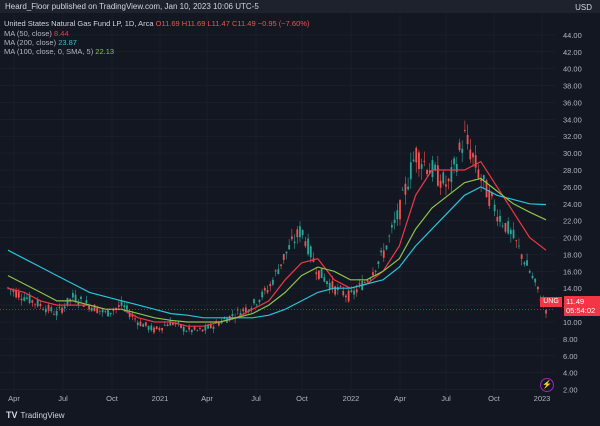  What do you see at coordinates (572, 170) in the screenshot?
I see `price-tick-label: 28.00` at bounding box center [572, 170].